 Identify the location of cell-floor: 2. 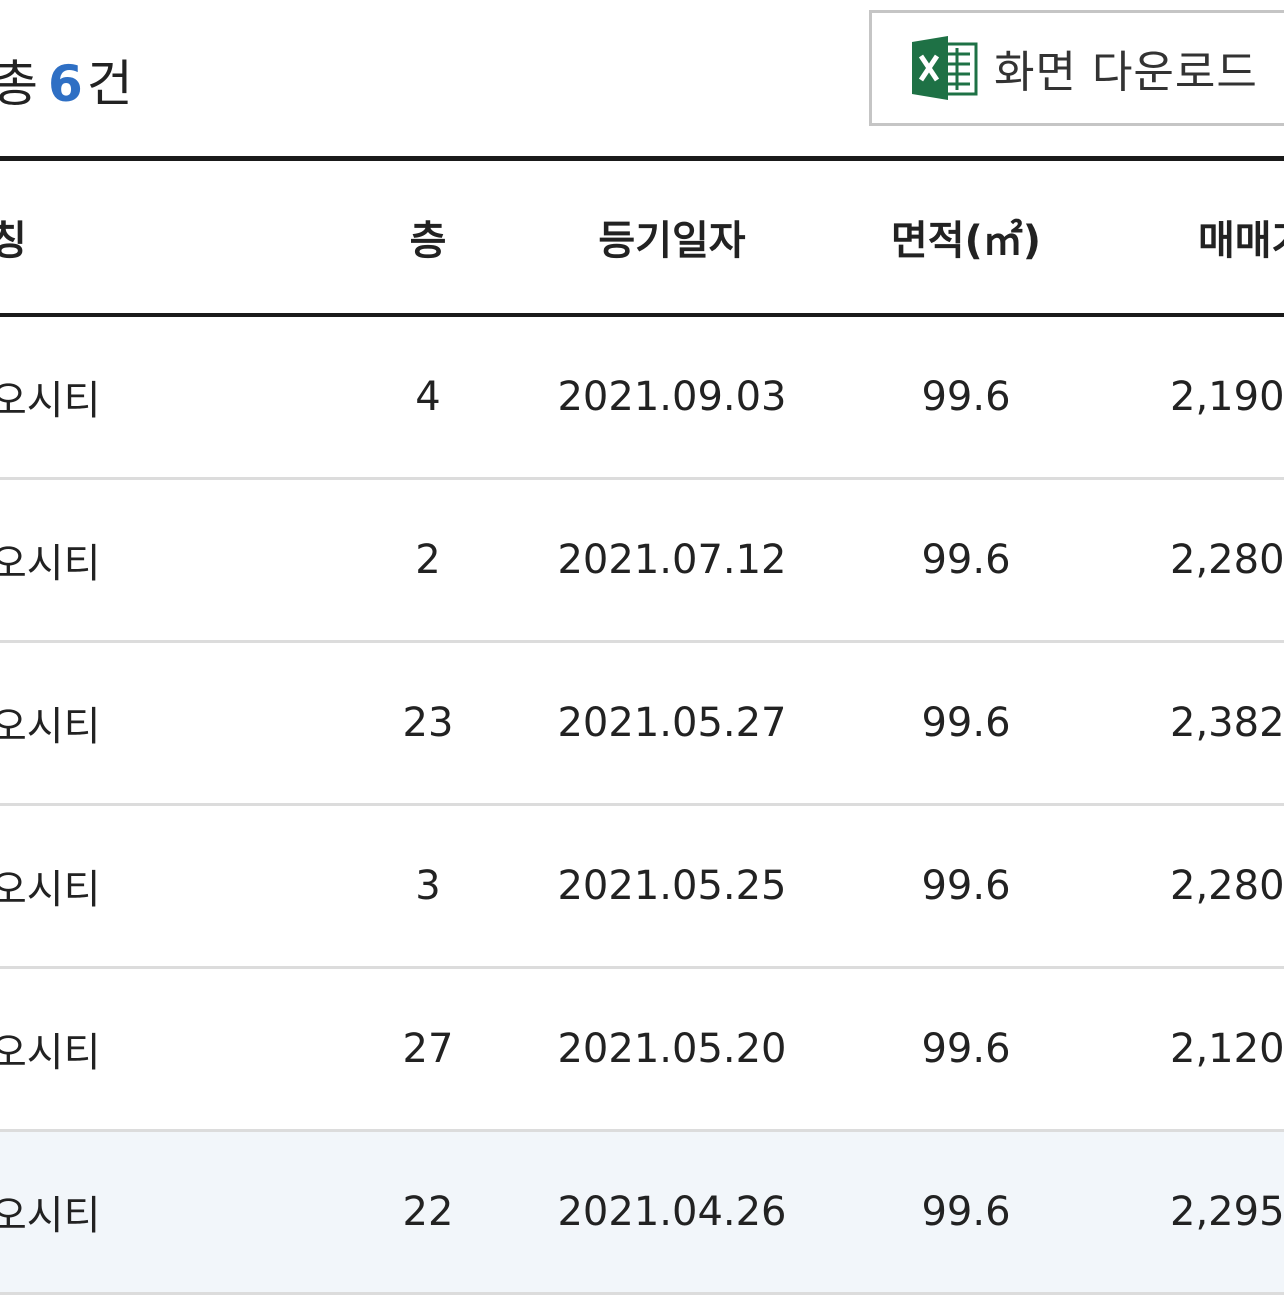
(428, 560).